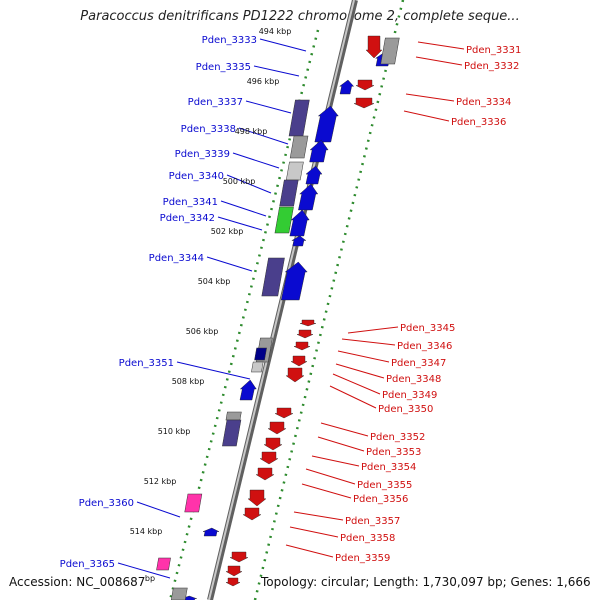  What do you see at coordinates (223, 67) in the screenshot?
I see `left-gene-label-1: Pden_3335` at bounding box center [223, 67].